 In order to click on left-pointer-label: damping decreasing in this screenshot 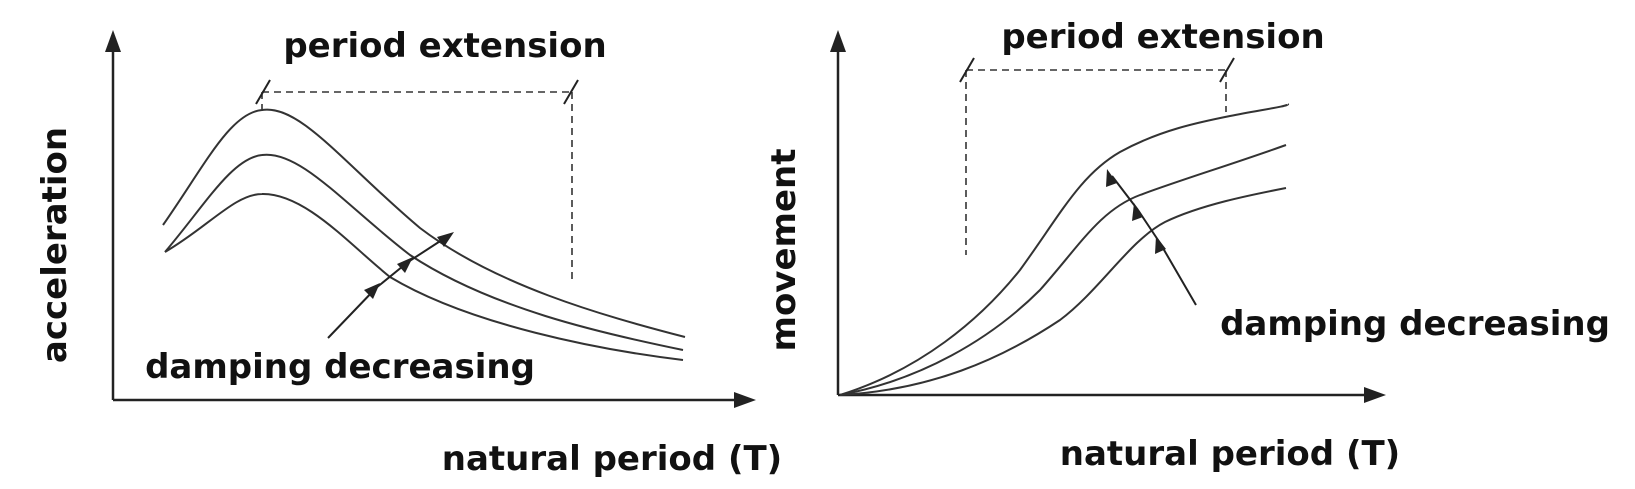, I will do `click(340, 367)`.